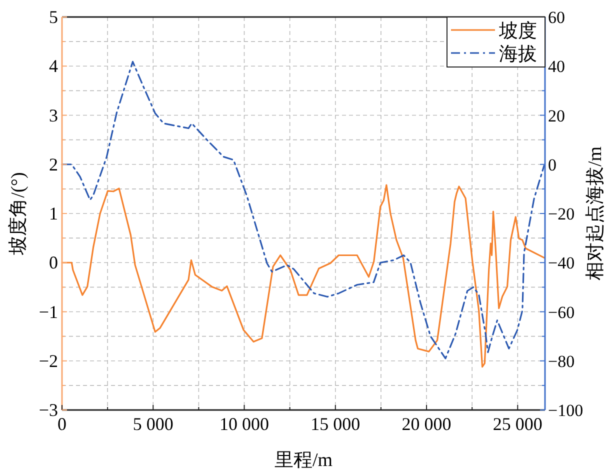 The width and height of the screenshot is (608, 472). Describe the element at coordinates (552, 164) in the screenshot. I see `y2-tick-label: 0` at that location.